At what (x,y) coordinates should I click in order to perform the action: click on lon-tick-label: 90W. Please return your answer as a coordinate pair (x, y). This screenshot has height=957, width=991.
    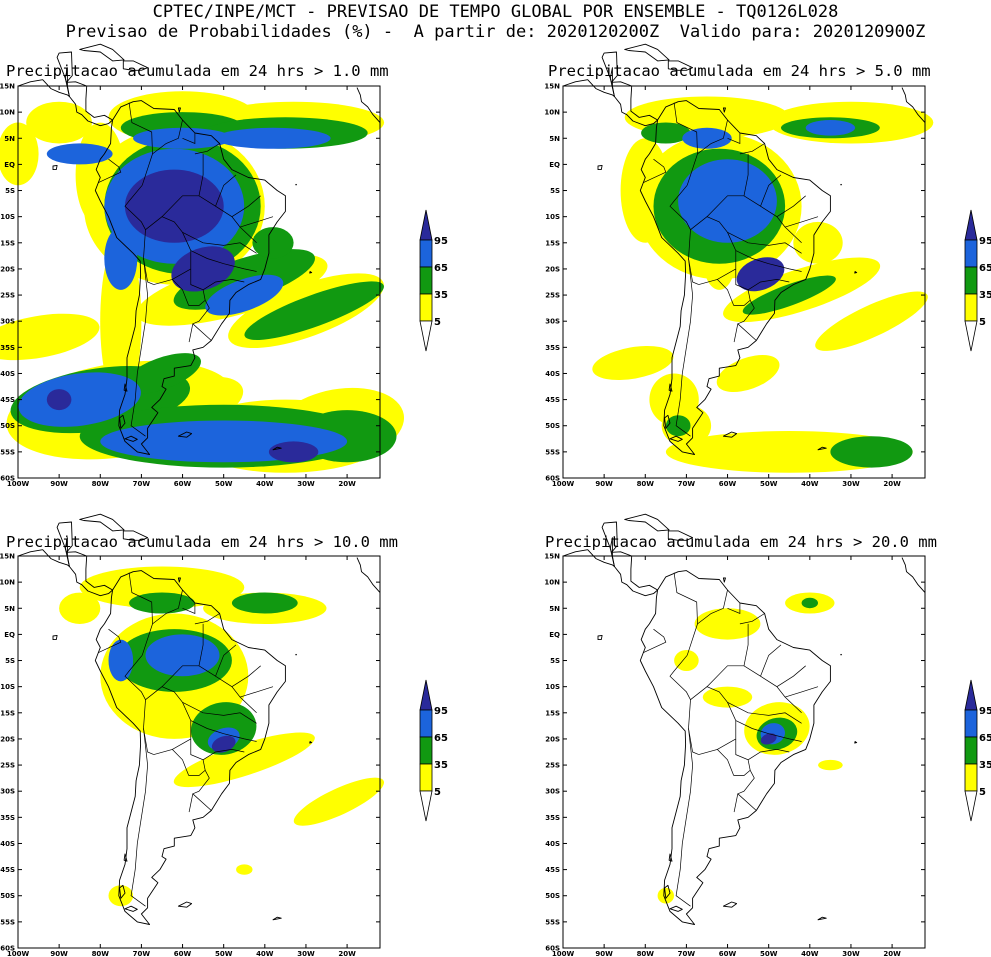
    Looking at the image, I should click on (59, 953).